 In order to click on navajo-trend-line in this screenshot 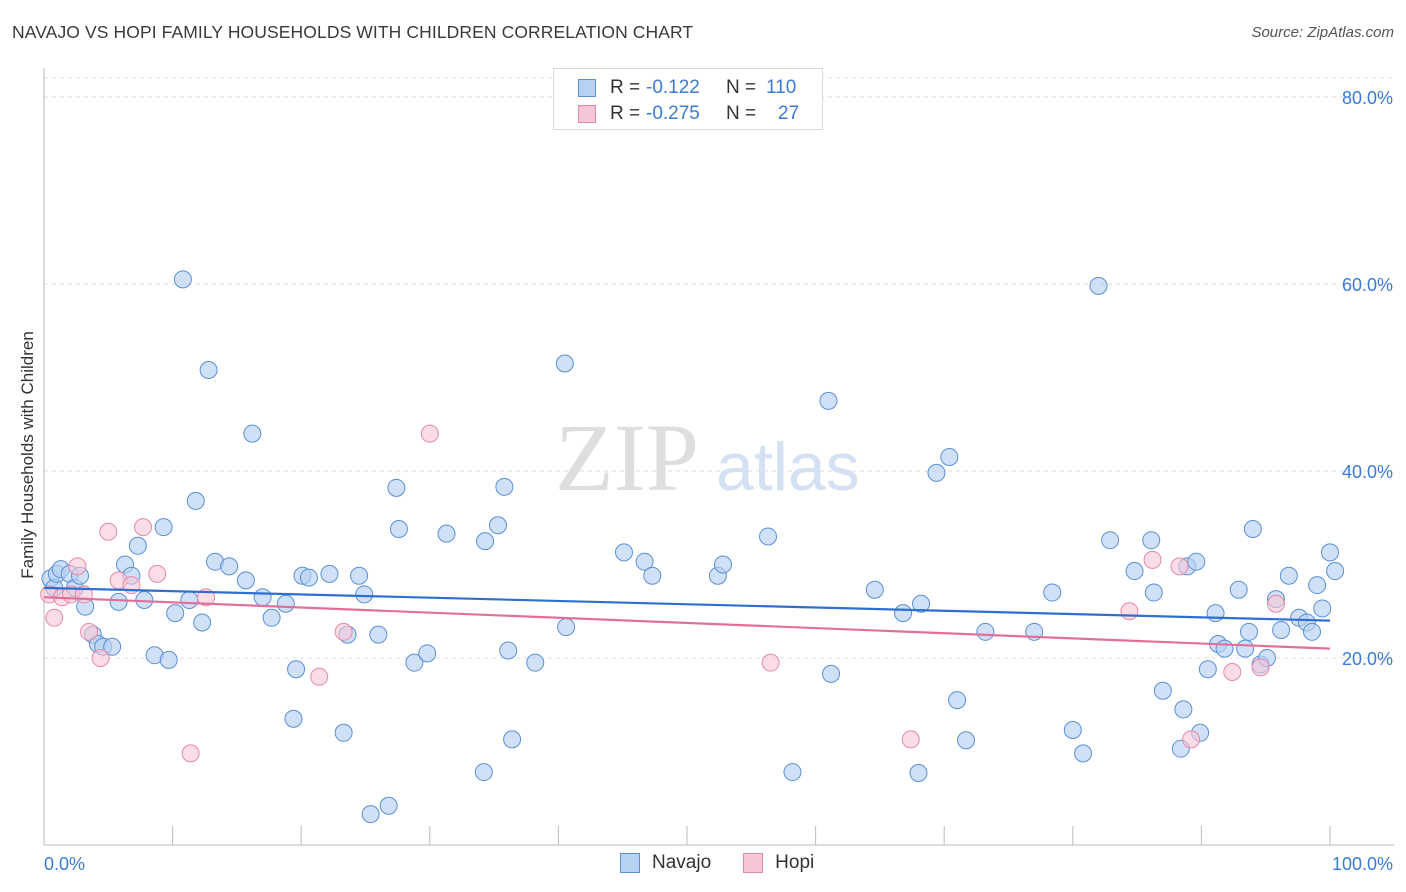, I will do `click(687, 604)`.